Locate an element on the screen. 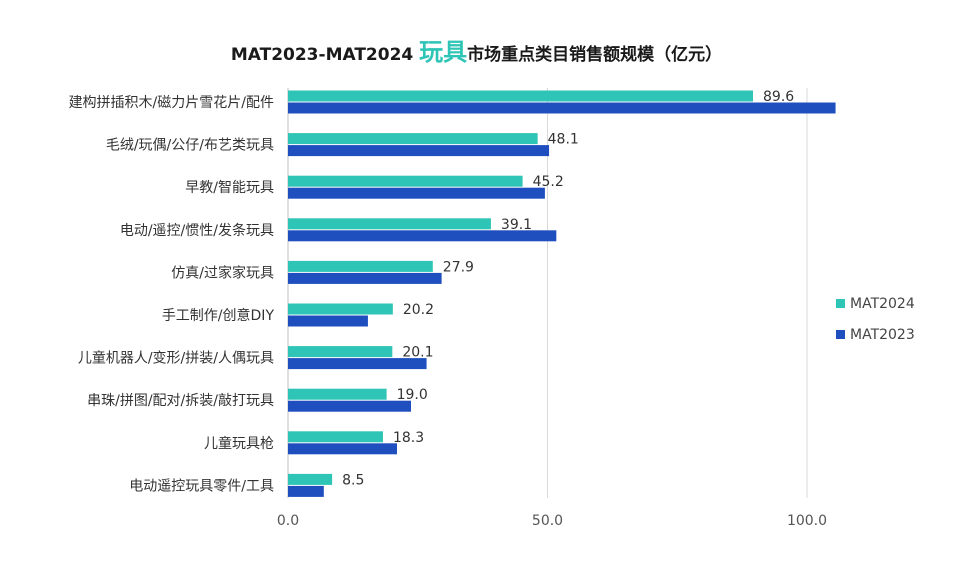  legend-label-mat2023: MAT2023 is located at coordinates (882, 335).